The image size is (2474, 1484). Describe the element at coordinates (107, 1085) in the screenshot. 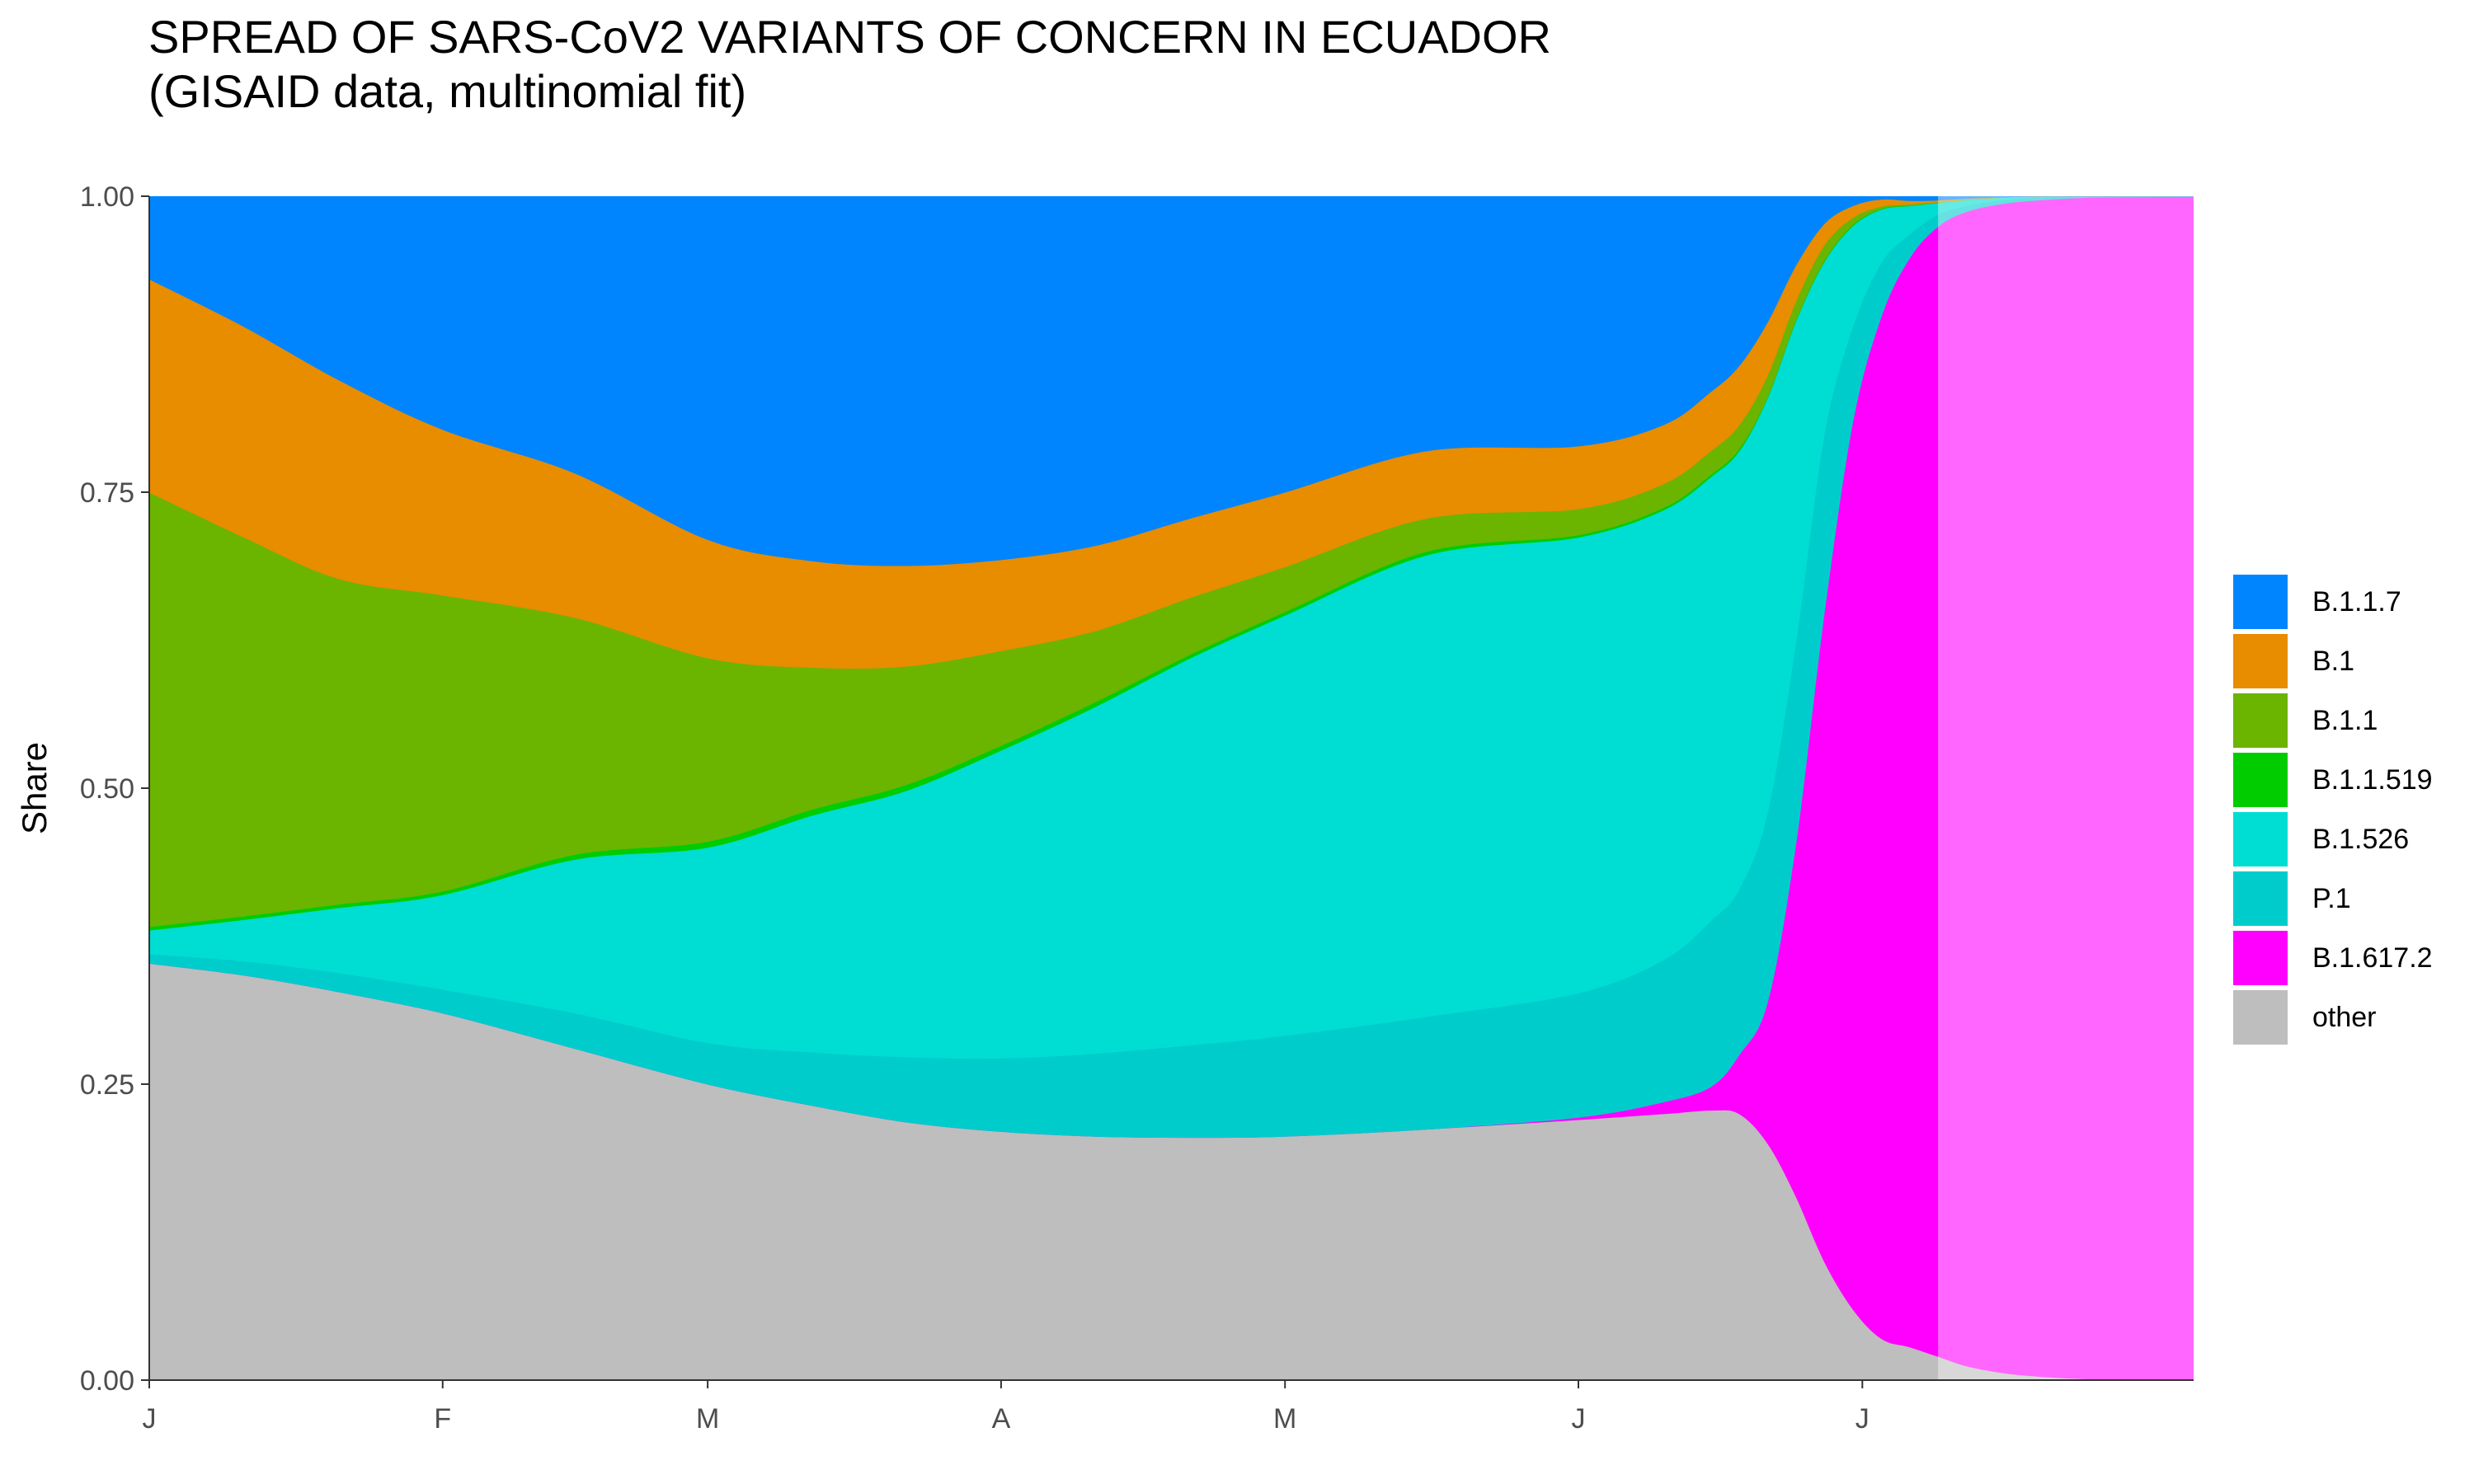

I see `y-tick-label: 0.25` at that location.